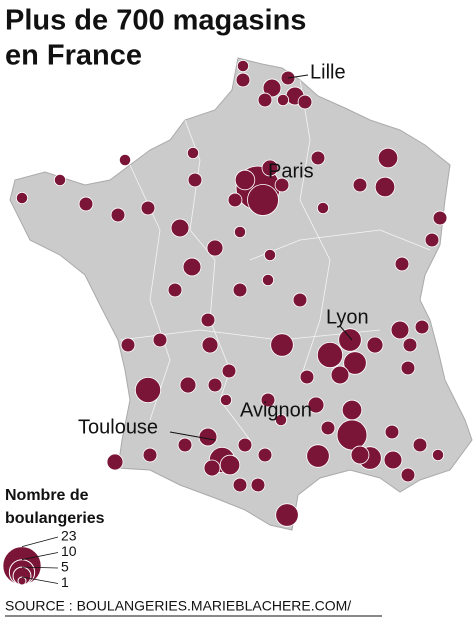 This screenshot has width=474, height=618. What do you see at coordinates (291, 171) in the screenshot?
I see `city-label: Paris` at bounding box center [291, 171].